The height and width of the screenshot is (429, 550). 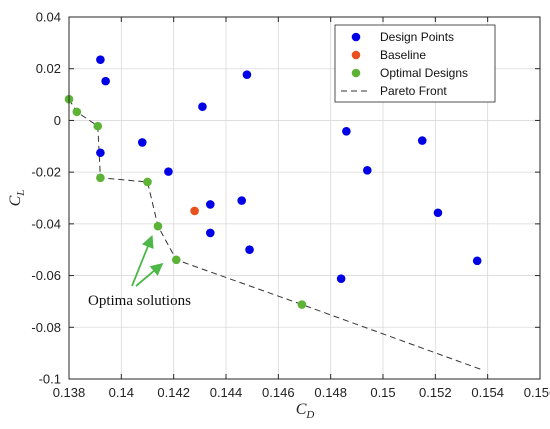 I want to click on x-tick-label: 0.14, so click(x=121, y=392).